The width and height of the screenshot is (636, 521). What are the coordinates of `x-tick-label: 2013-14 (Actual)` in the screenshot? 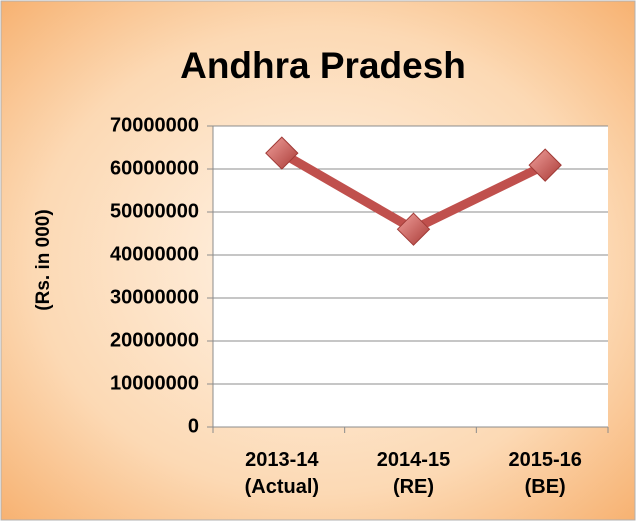 It's located at (282, 473).